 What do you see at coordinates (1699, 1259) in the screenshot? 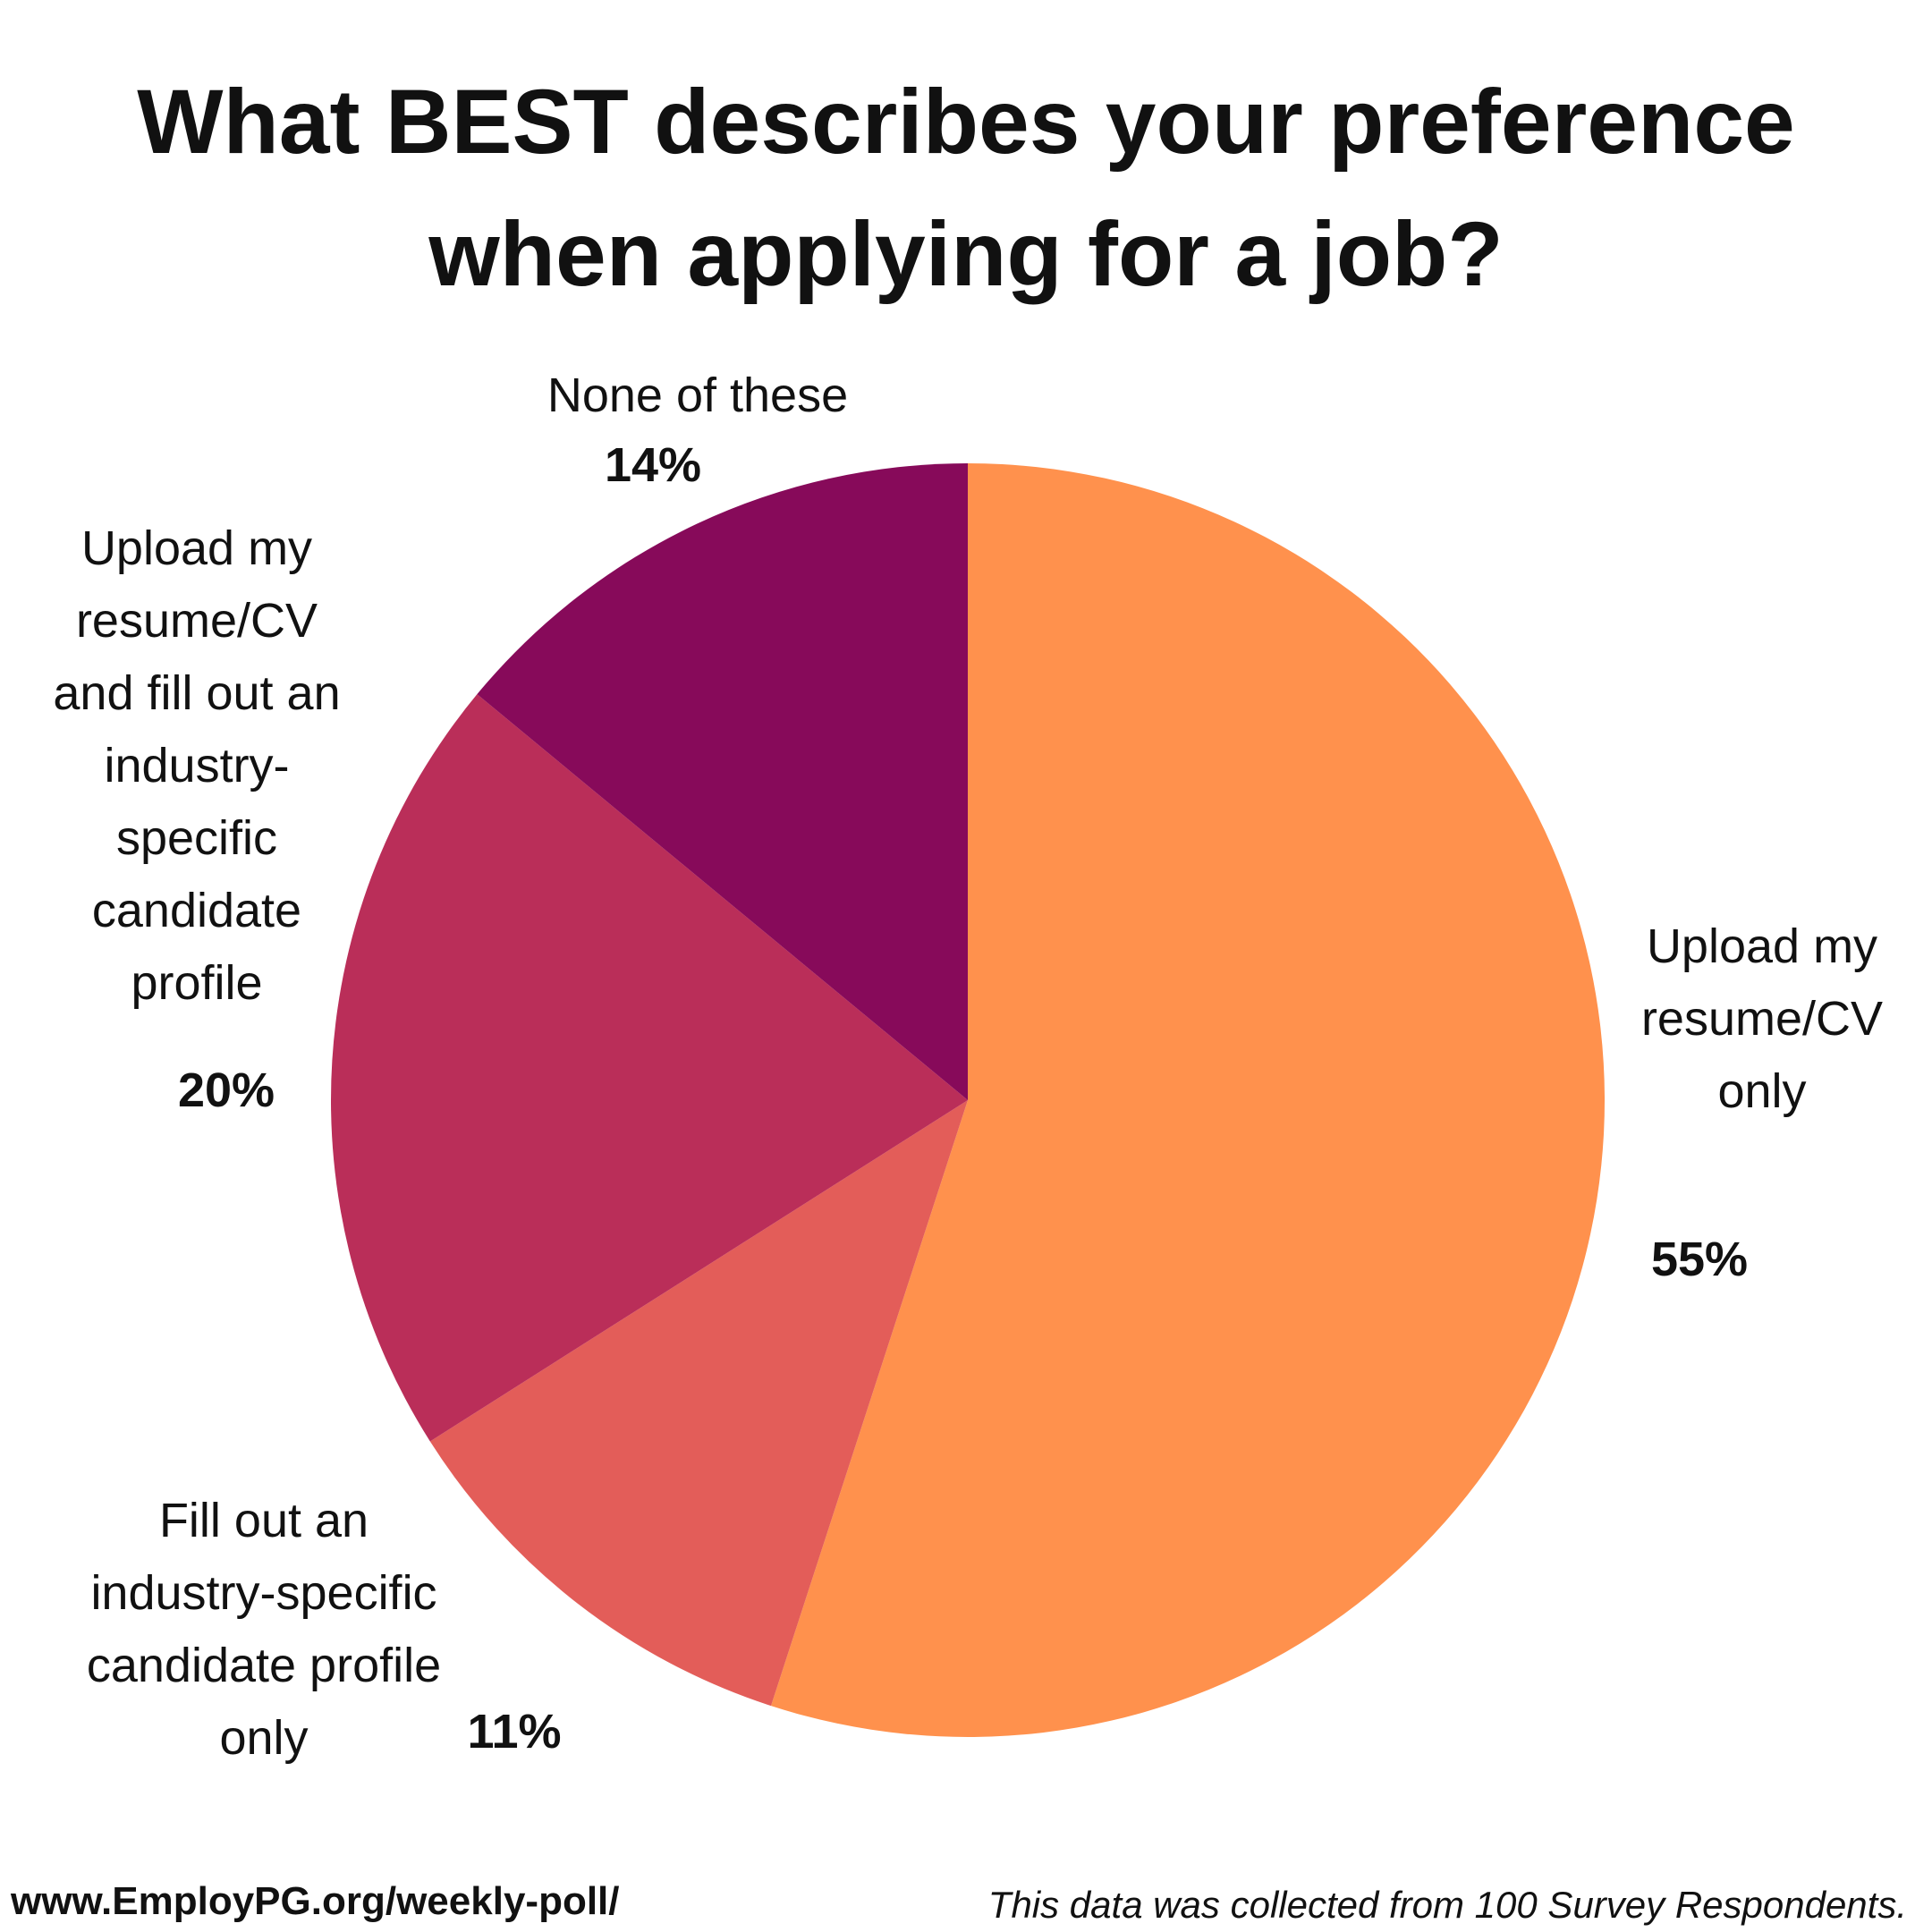
I see `slice-percent-upload-only: 55%` at bounding box center [1699, 1259].